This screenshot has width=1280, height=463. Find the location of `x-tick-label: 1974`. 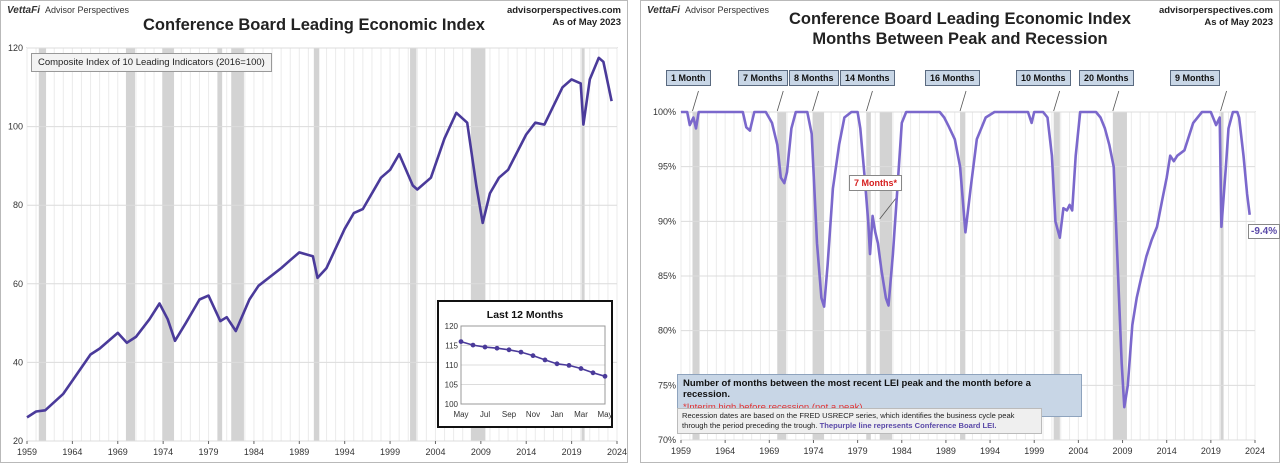

x-tick-label: 1974 is located at coordinates (163, 452).